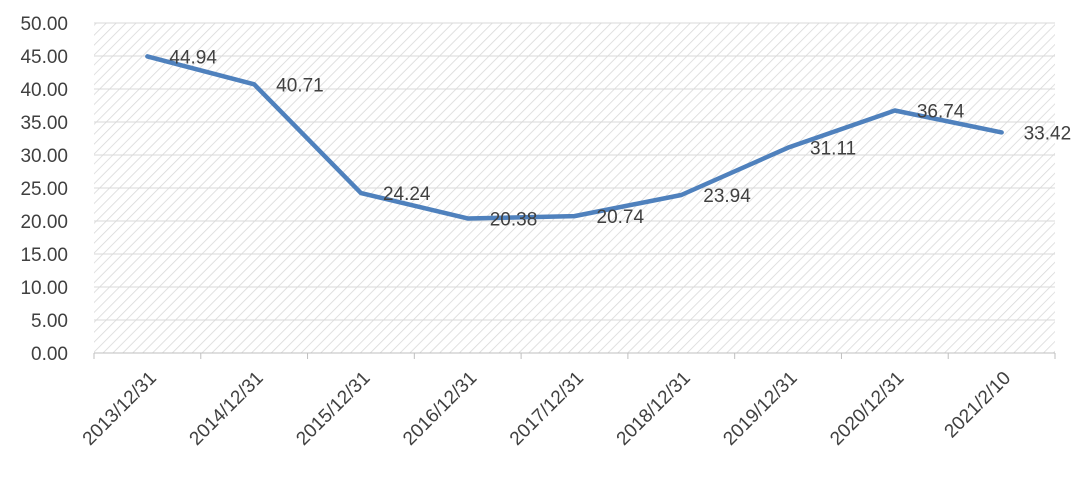 The image size is (1076, 478). Describe the element at coordinates (727, 196) in the screenshot. I see `data-label: 23.94` at that location.